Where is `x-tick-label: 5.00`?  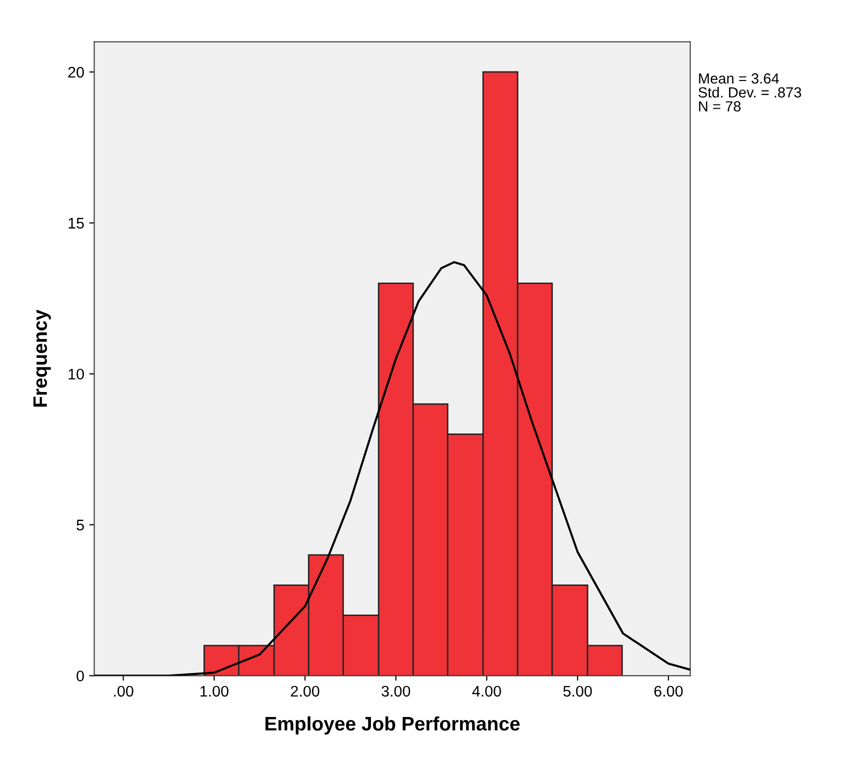
x-tick-label: 5.00 is located at coordinates (577, 691).